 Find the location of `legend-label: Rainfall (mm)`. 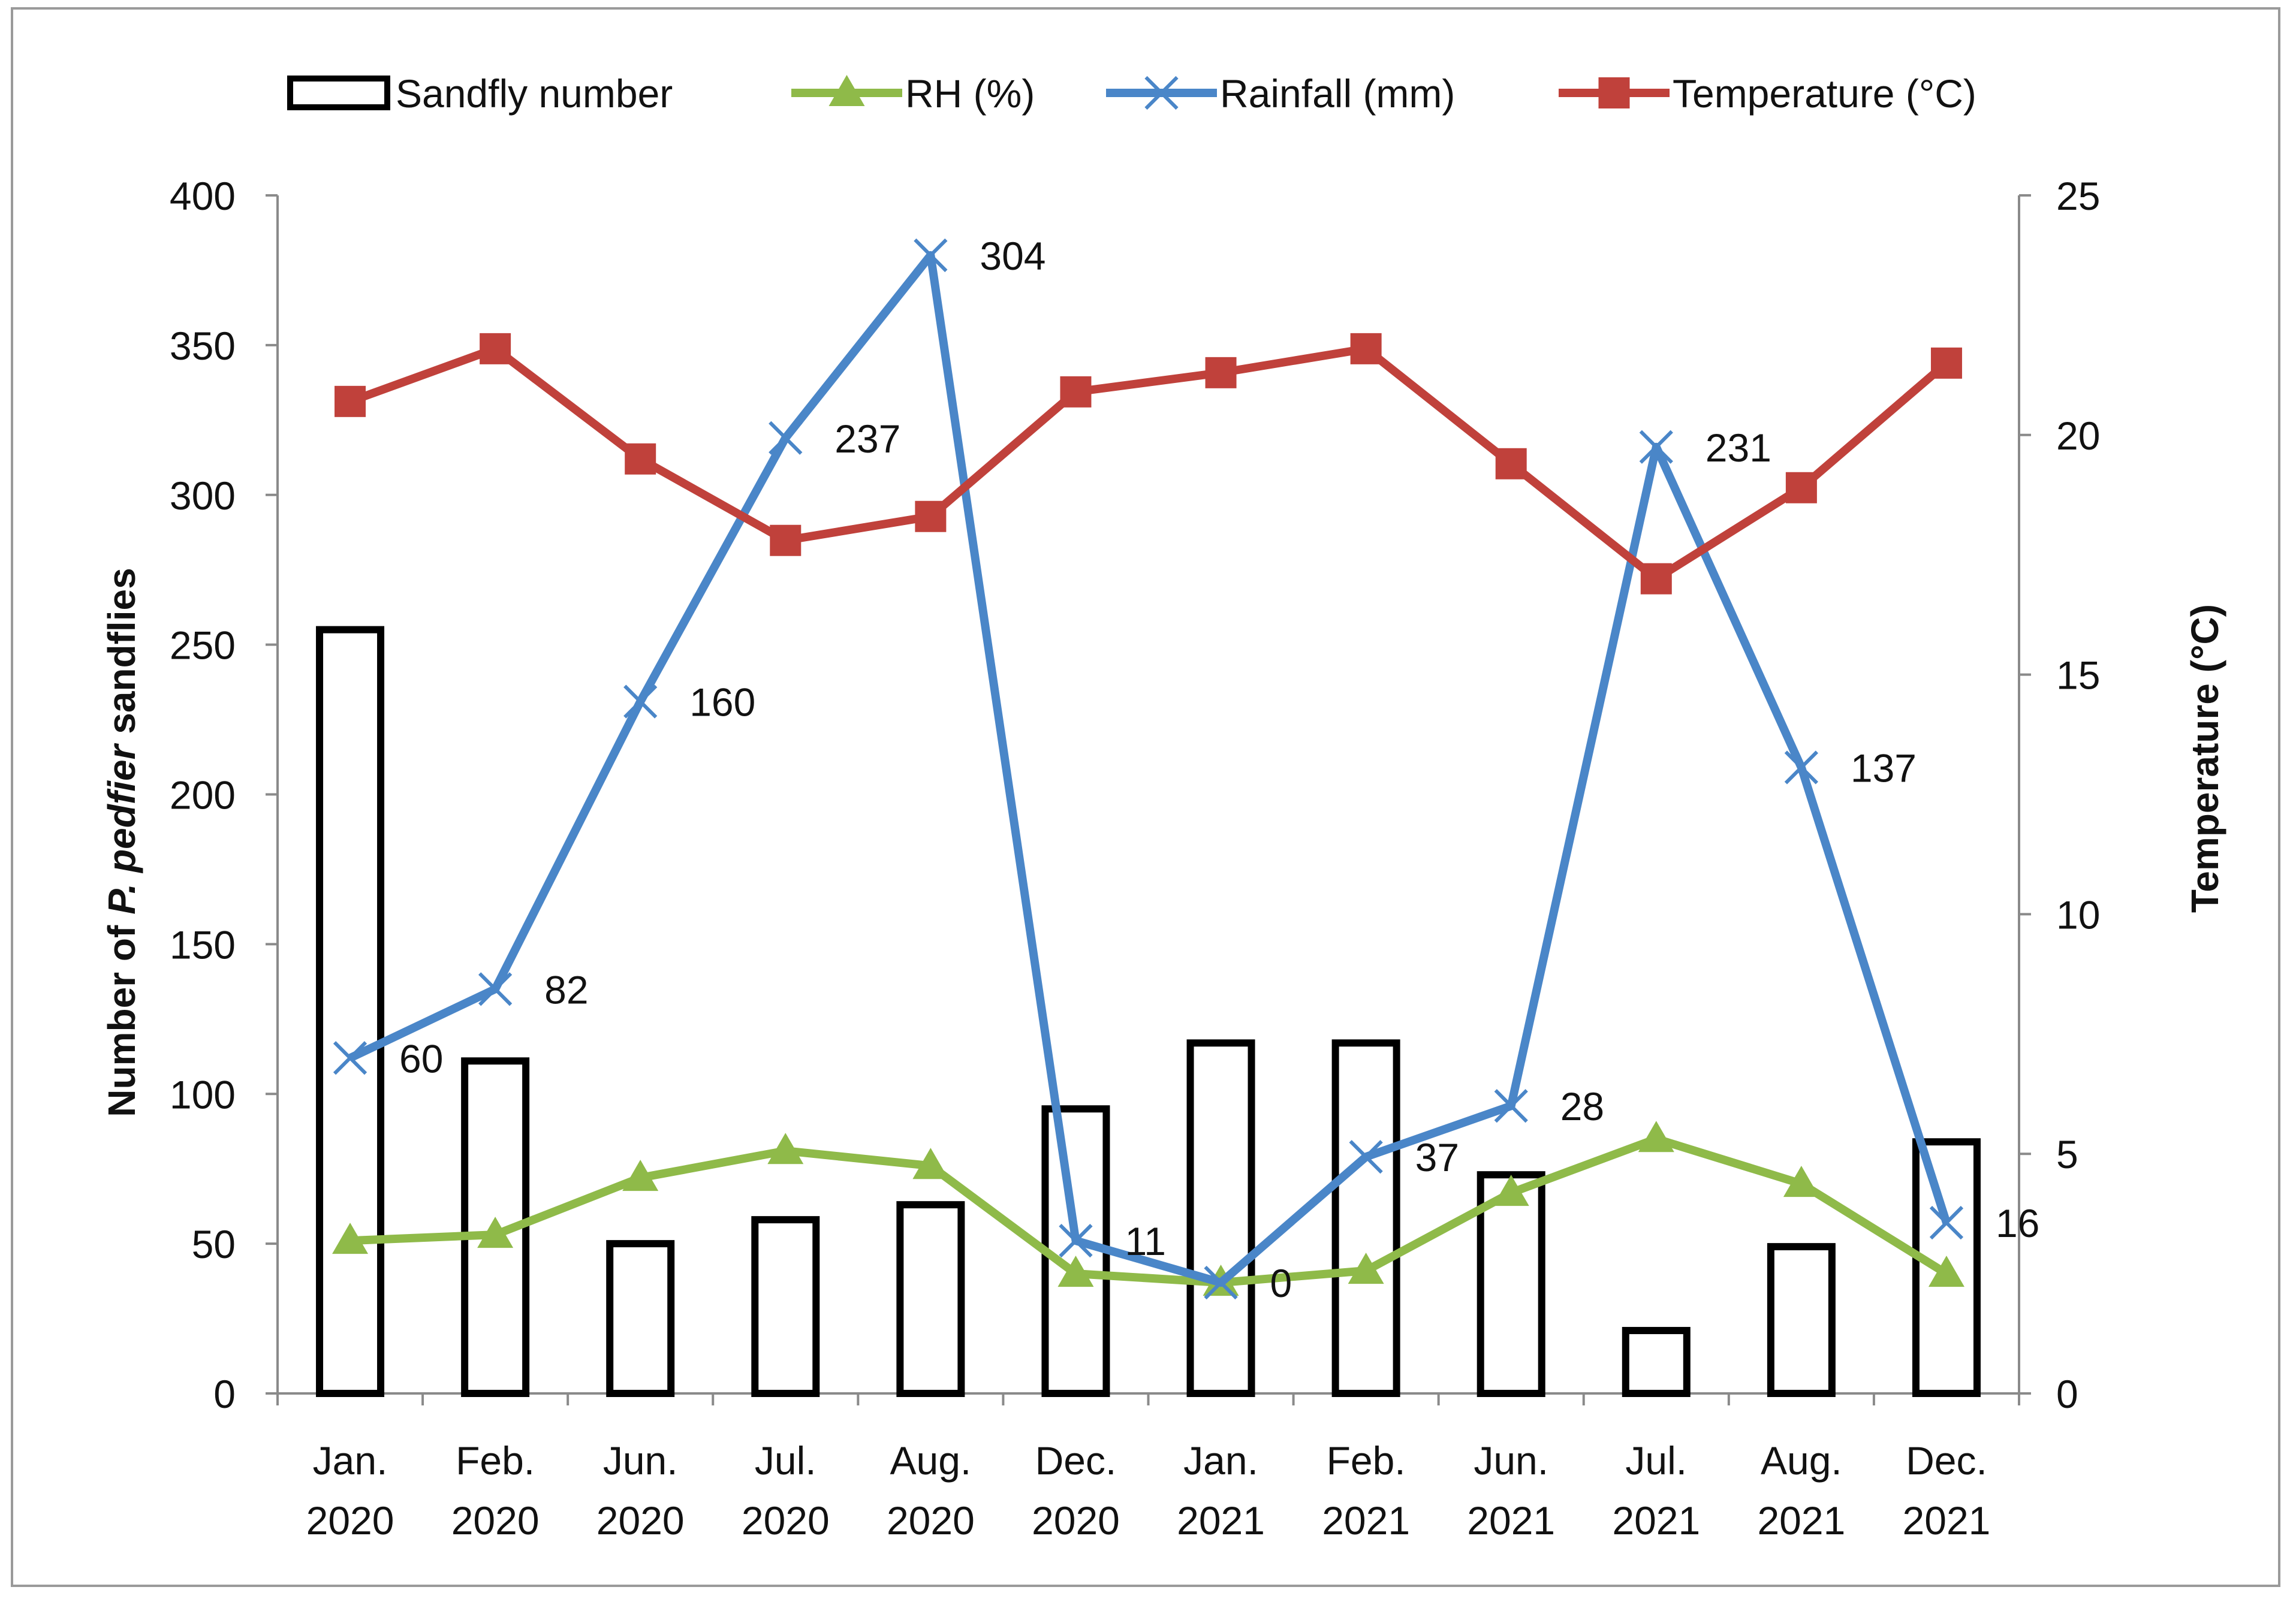

legend-label: Rainfall (mm) is located at coordinates (1337, 93).